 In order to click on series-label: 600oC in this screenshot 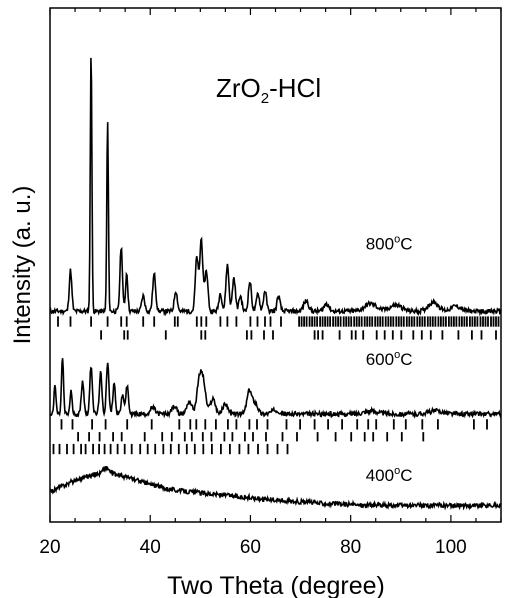, I will do `click(389, 359)`.